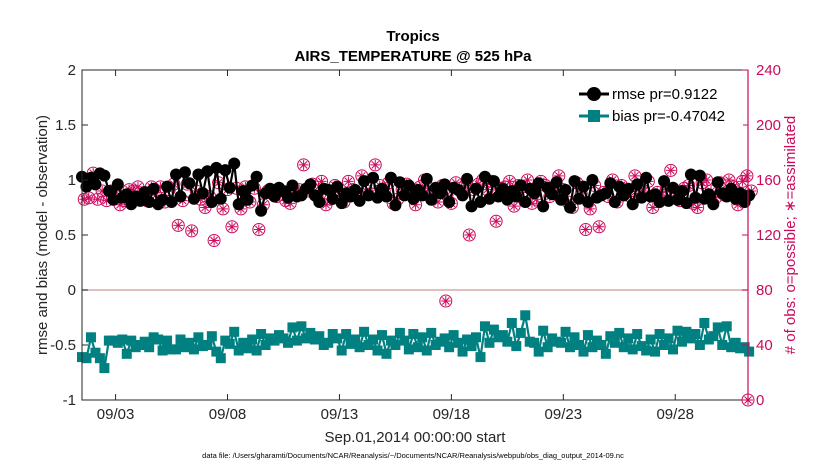 The height and width of the screenshot is (470, 830). What do you see at coordinates (761, 235) in the screenshot?
I see `y-right-axis-ticks: 0 40 80 120 160 200 240` at bounding box center [761, 235].